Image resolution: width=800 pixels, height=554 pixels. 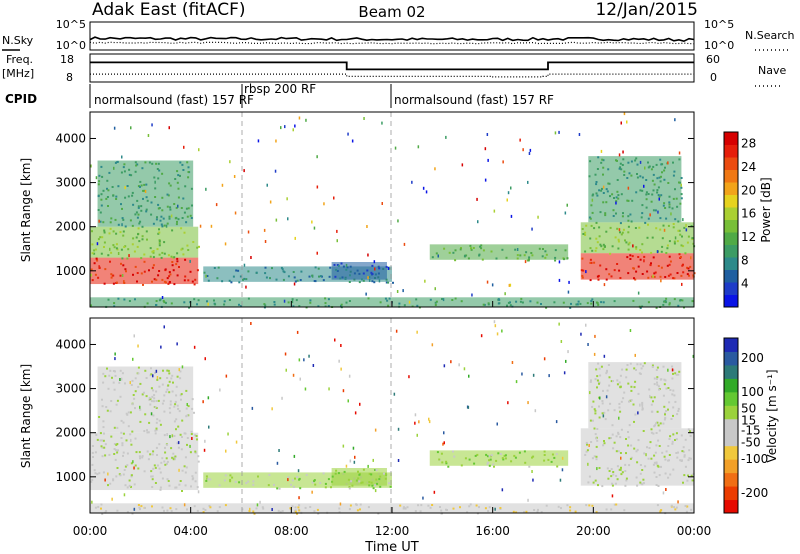 I want to click on x-tick-label: 20:00, so click(x=593, y=531).